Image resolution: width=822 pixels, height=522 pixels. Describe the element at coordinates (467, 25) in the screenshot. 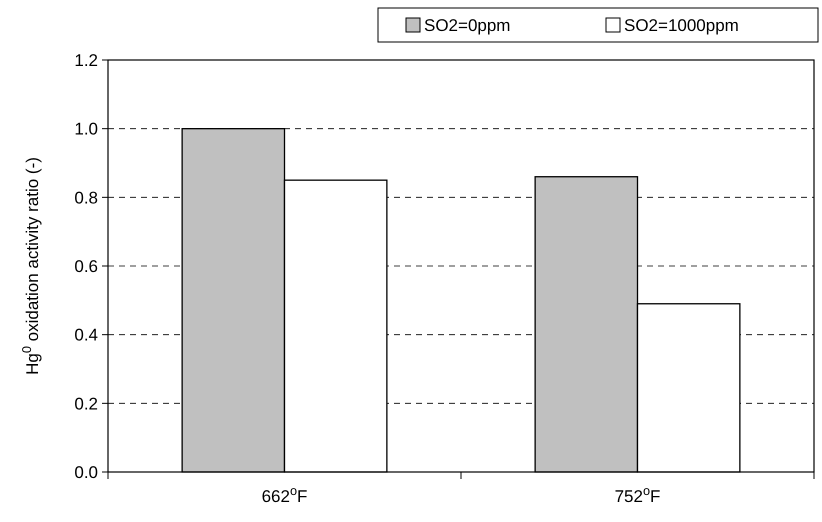

I see `legend-label: SO2=0ppm` at that location.